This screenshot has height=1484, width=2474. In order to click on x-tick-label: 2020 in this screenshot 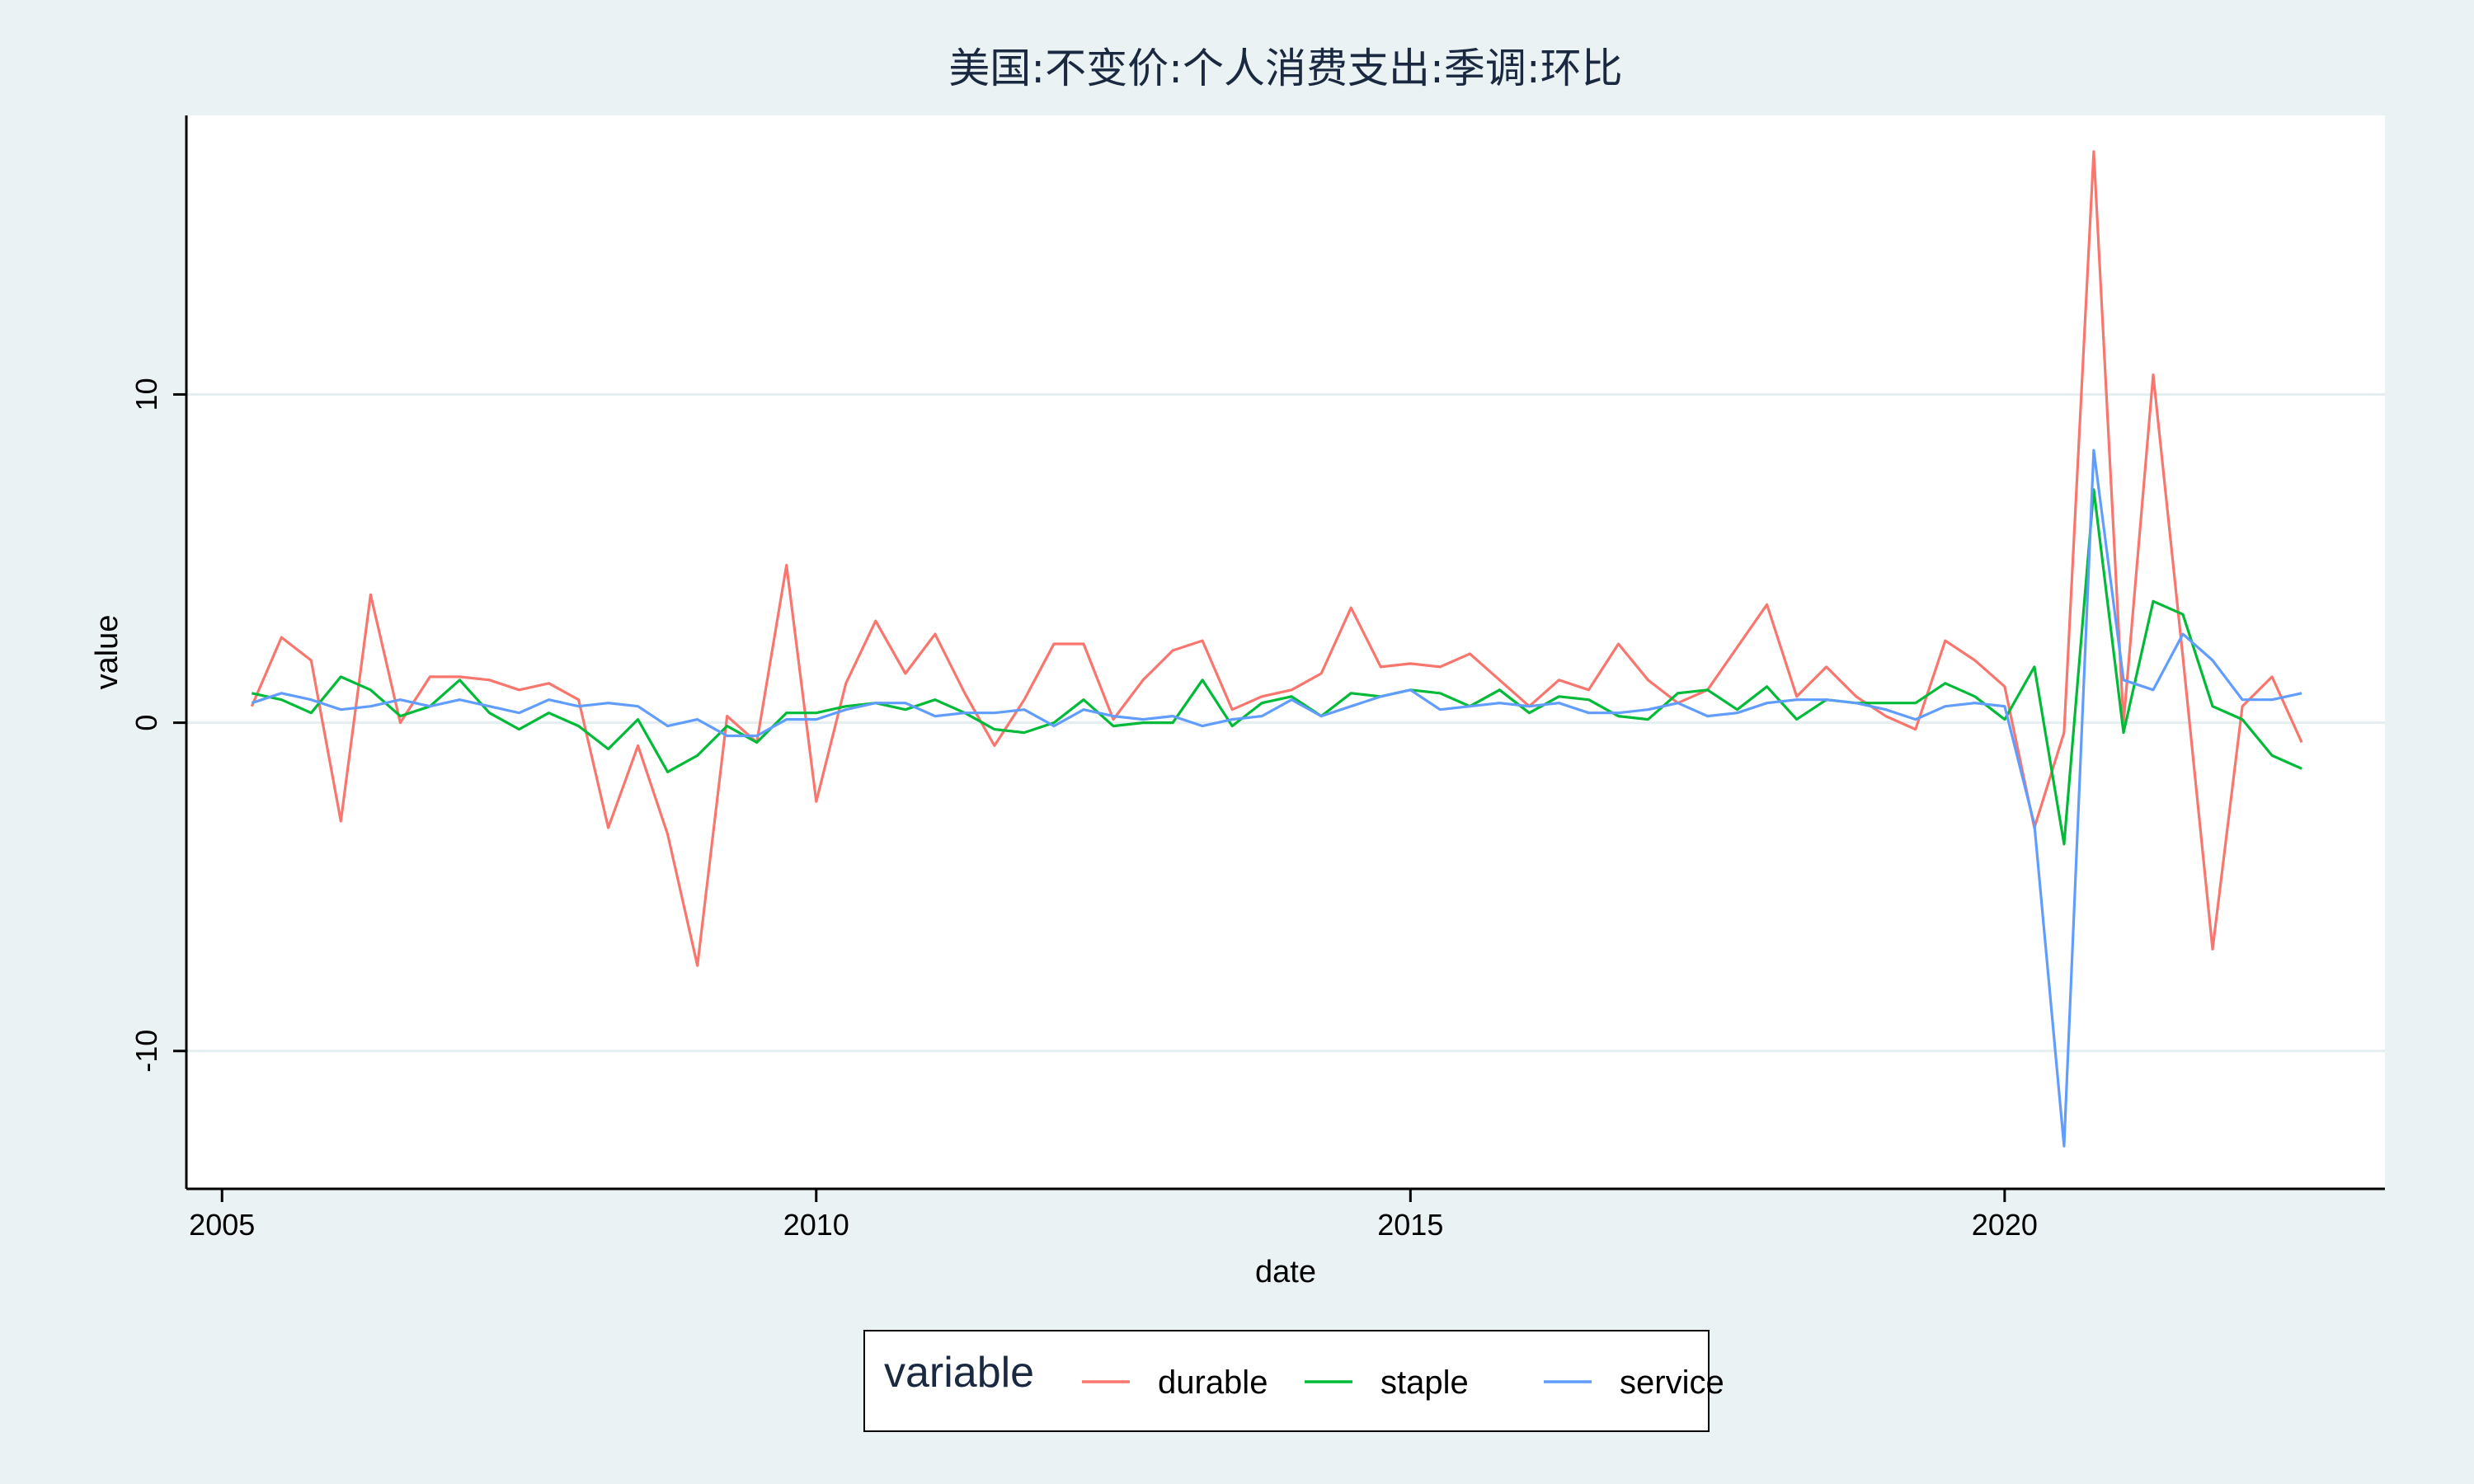, I will do `click(2005, 1225)`.